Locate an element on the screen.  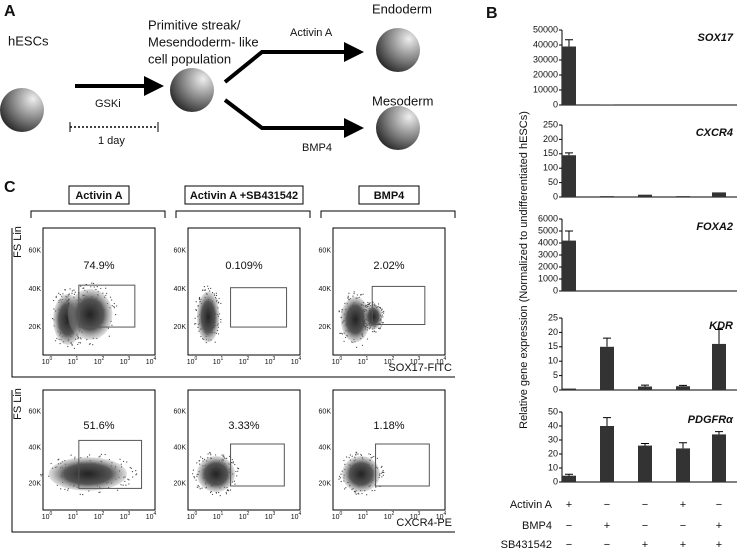
label: Mesoderm is located at coordinates (402, 100).